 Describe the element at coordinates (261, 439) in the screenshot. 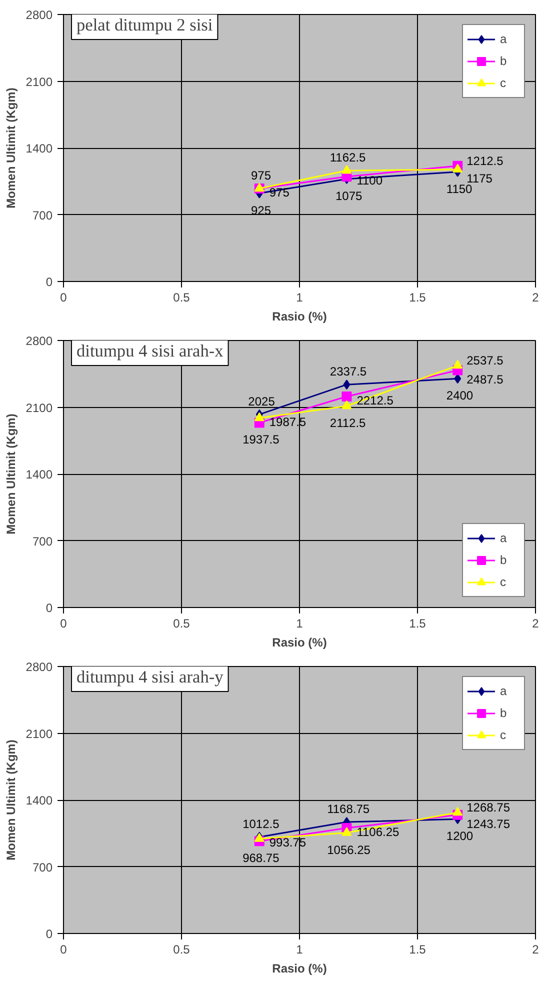

I see `data-label: 1937.5` at that location.